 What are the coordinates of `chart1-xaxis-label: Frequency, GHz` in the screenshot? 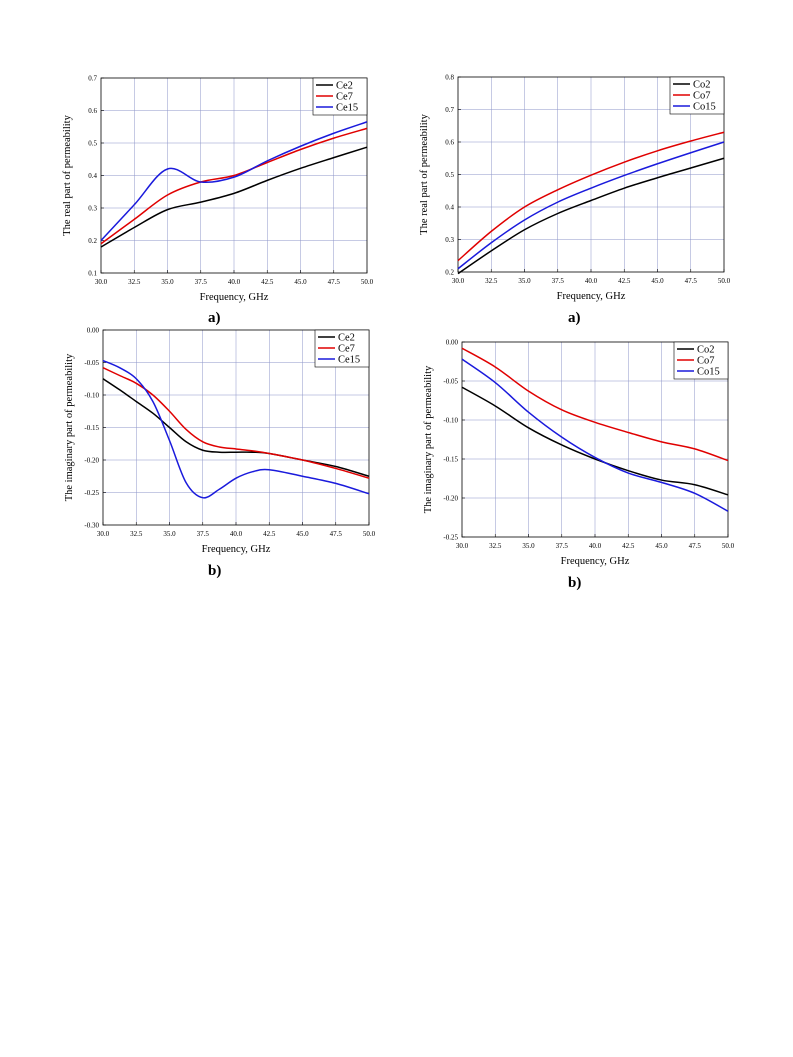 It's located at (591, 296).